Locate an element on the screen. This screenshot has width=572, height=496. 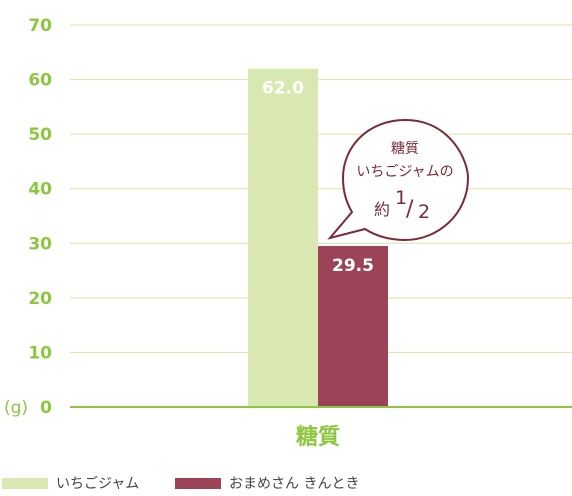
annotation-prefix: 約 is located at coordinates (382, 209).